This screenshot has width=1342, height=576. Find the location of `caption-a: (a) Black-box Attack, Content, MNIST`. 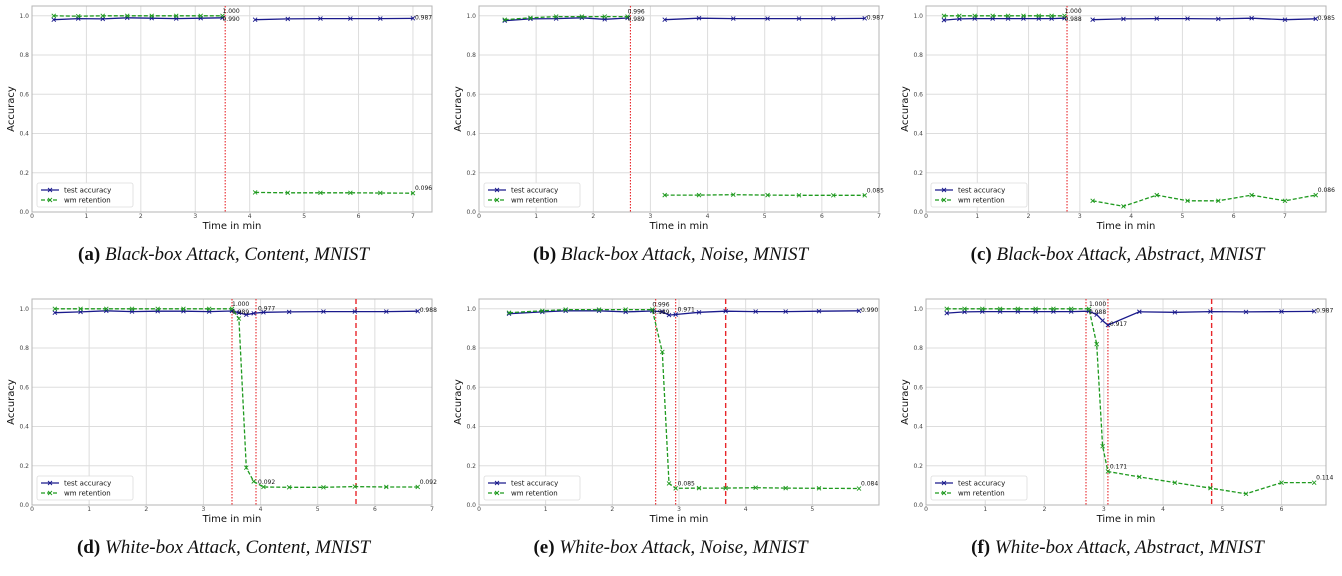

caption-a: (a) Black-box Attack, Content, MNIST is located at coordinates (223, 255).